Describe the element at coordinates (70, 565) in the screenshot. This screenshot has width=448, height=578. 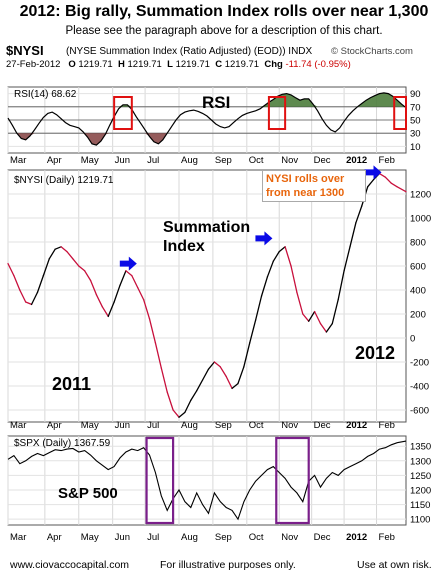
I see `footer-site-link: www.ciovaccocapital.com` at that location.